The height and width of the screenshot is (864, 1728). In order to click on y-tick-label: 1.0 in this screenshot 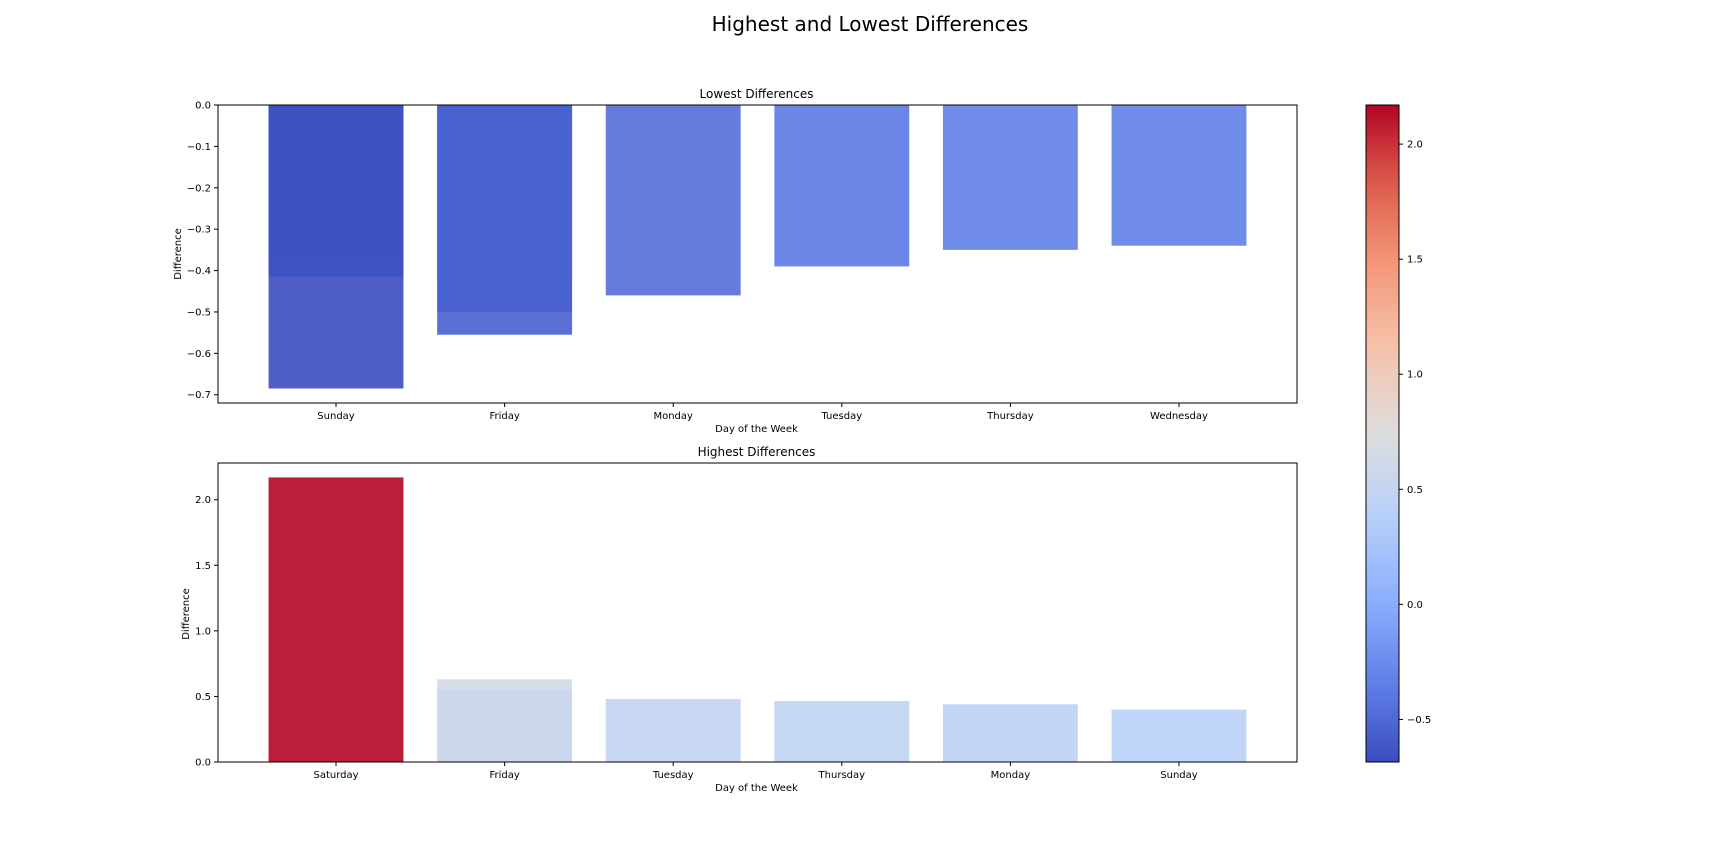, I will do `click(203, 631)`.